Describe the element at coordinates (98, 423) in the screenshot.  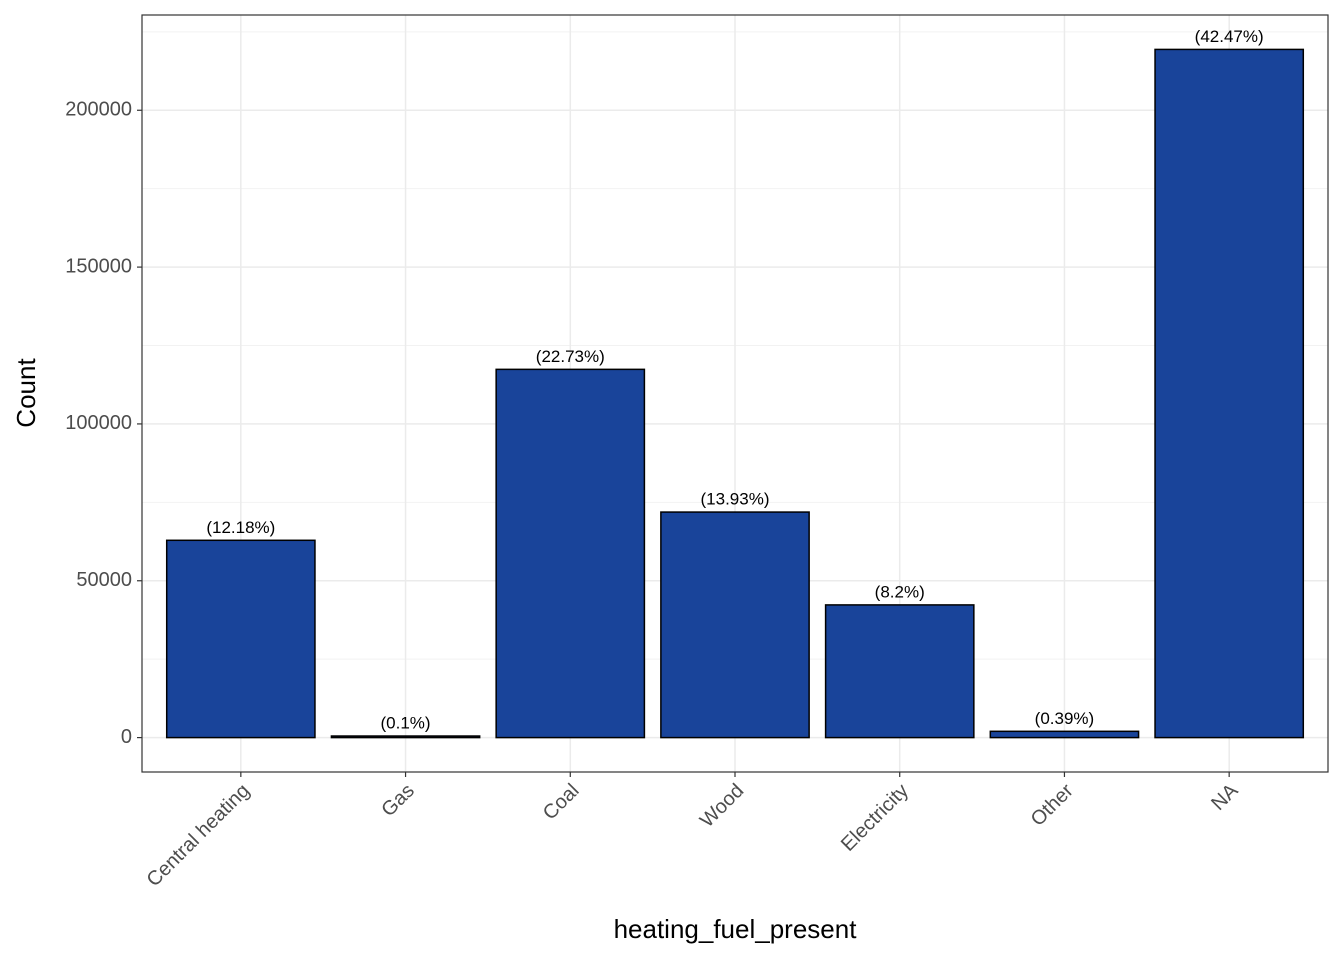
I see `y-tick-label: 100000` at that location.